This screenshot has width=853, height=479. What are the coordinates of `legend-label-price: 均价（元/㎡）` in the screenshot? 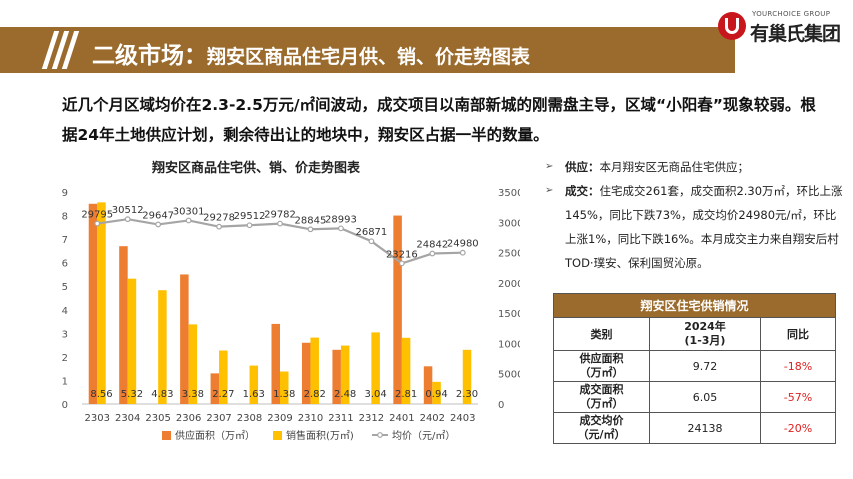 It's located at (423, 436).